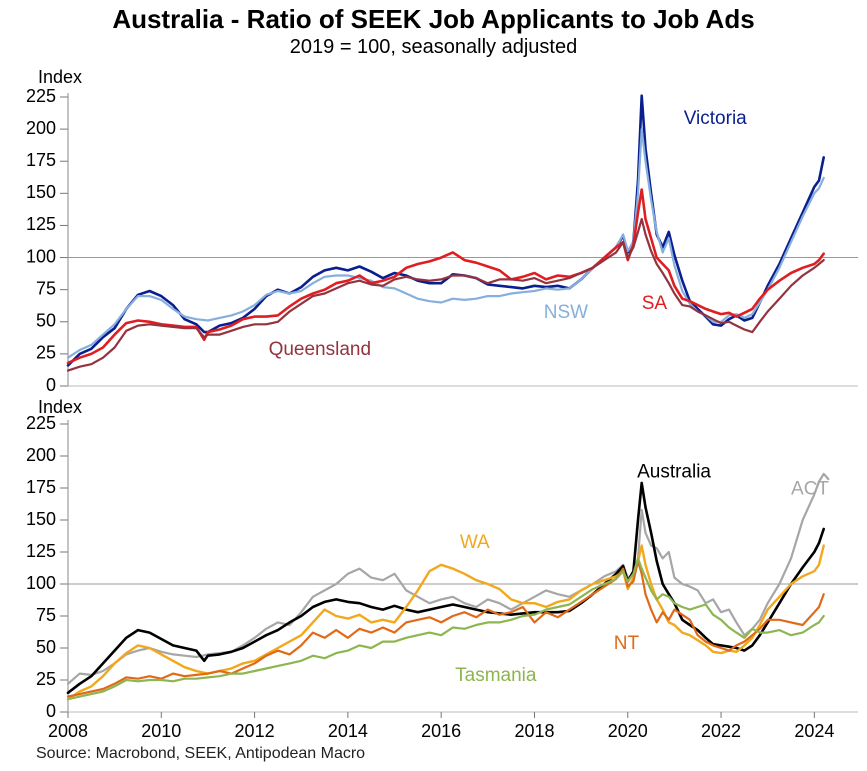  What do you see at coordinates (810, 488) in the screenshot?
I see `series-label-act: ACT` at bounding box center [810, 488].